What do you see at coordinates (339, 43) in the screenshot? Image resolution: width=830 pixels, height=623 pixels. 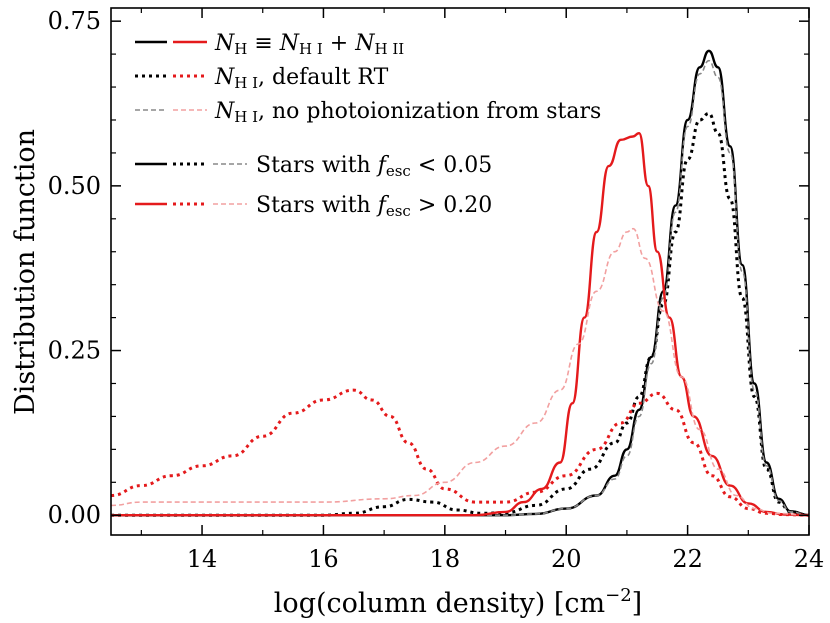 I see `legend-plus: +` at bounding box center [339, 43].